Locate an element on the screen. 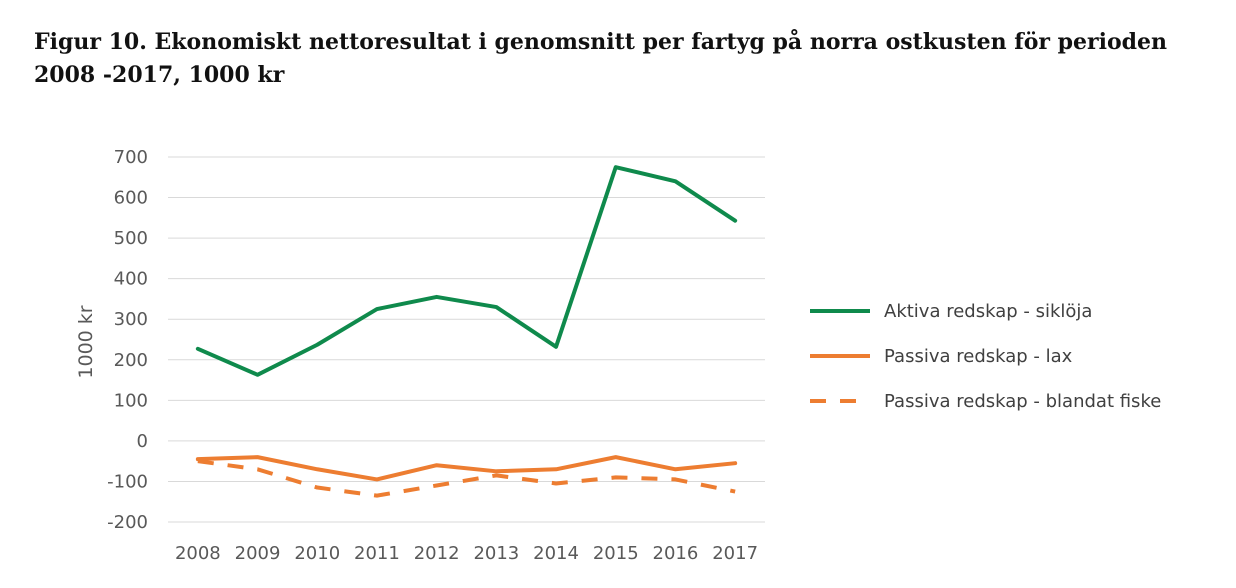 This screenshot has height=588, width=1236. y-tick-label: -200 is located at coordinates (127, 522).